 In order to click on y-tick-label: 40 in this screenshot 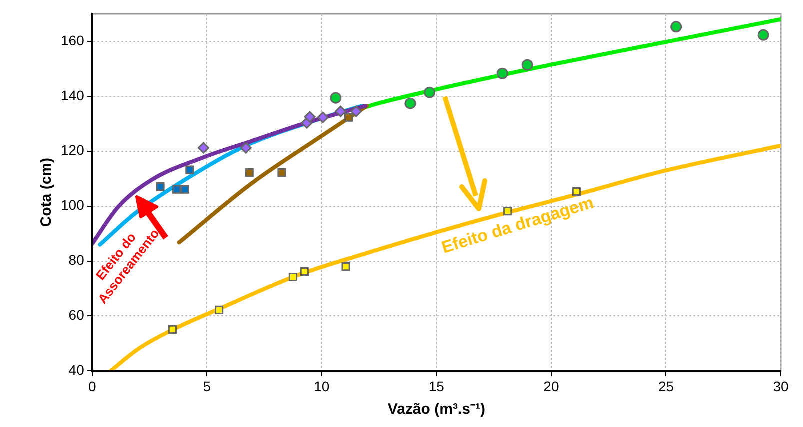, I will do `click(76, 370)`.